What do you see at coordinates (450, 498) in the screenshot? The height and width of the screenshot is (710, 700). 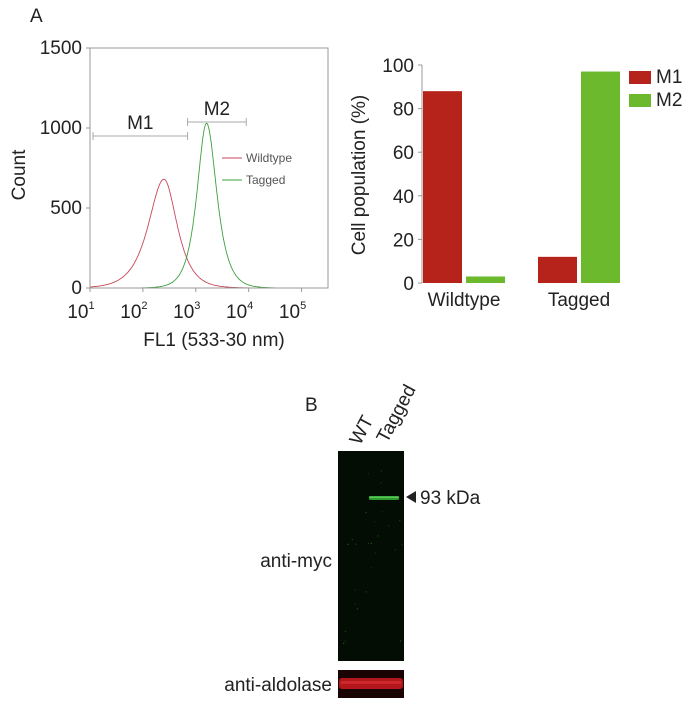 I see `marker-label: 93 kDa` at bounding box center [450, 498].